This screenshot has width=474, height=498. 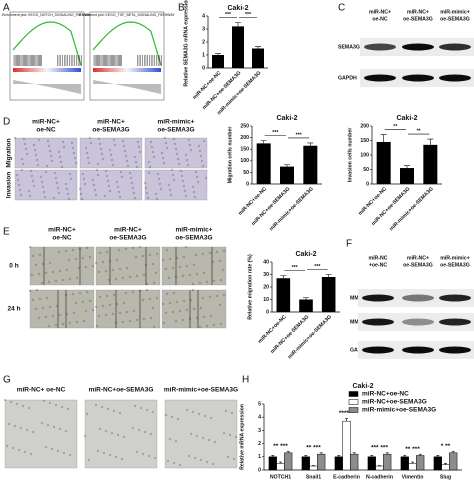 What do you see at coordinates (349, 244) in the screenshot?
I see `panel-letter: F` at bounding box center [349, 244].